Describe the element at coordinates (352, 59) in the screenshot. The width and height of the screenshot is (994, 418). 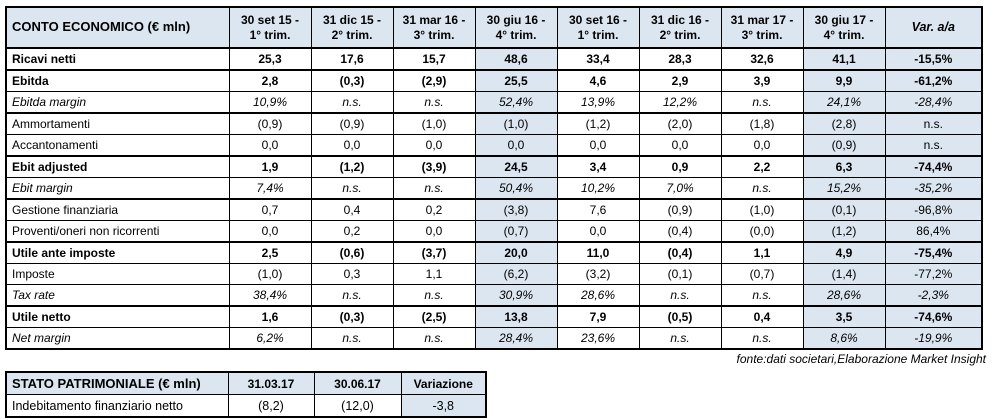
I see `value-cell: 17,6` at that location.